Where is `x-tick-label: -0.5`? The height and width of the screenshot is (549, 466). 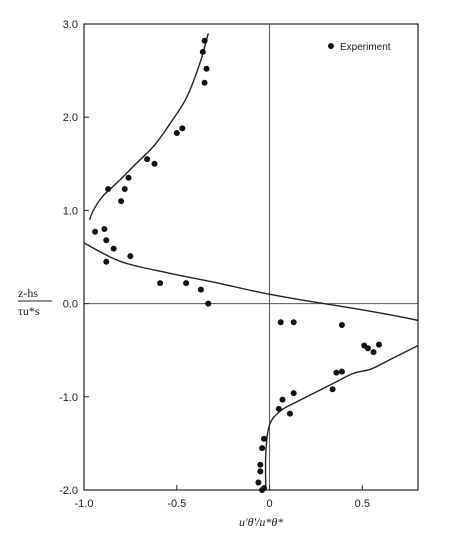 x-tick-label: -0.5 is located at coordinates (176, 504).